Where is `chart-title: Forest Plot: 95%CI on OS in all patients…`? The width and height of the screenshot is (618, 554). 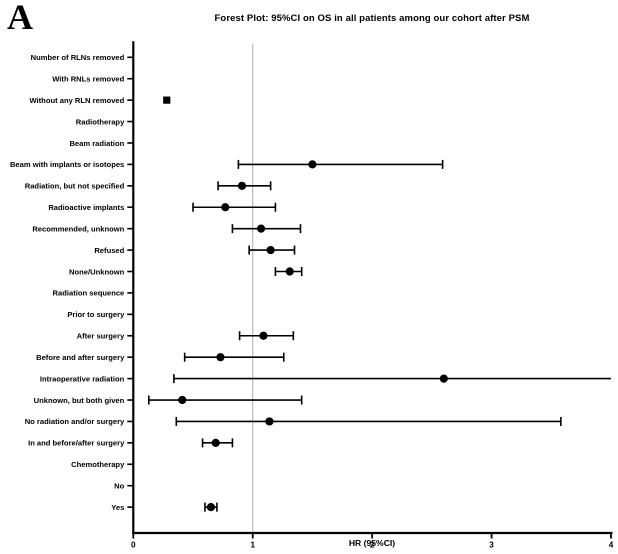 chart-title: Forest Plot: 95%CI on OS in all patients… is located at coordinates (372, 18).